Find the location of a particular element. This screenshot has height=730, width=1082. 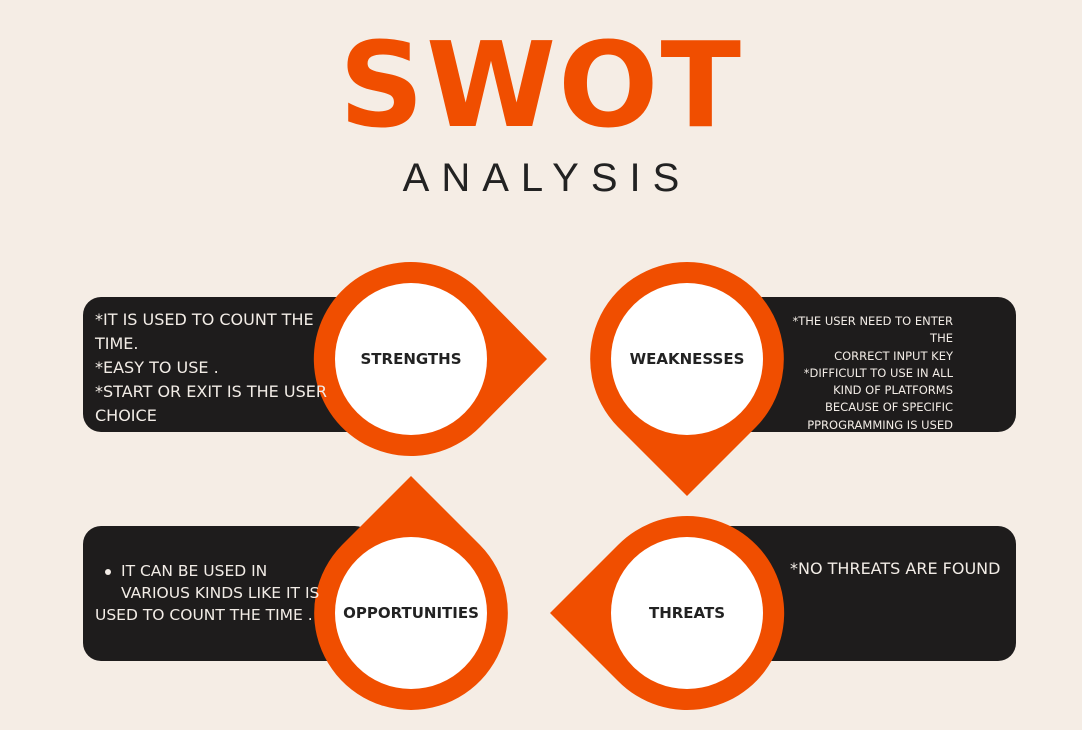

weaknesses-line: BECAUSE OF SPECIFIC is located at coordinates (889, 407).